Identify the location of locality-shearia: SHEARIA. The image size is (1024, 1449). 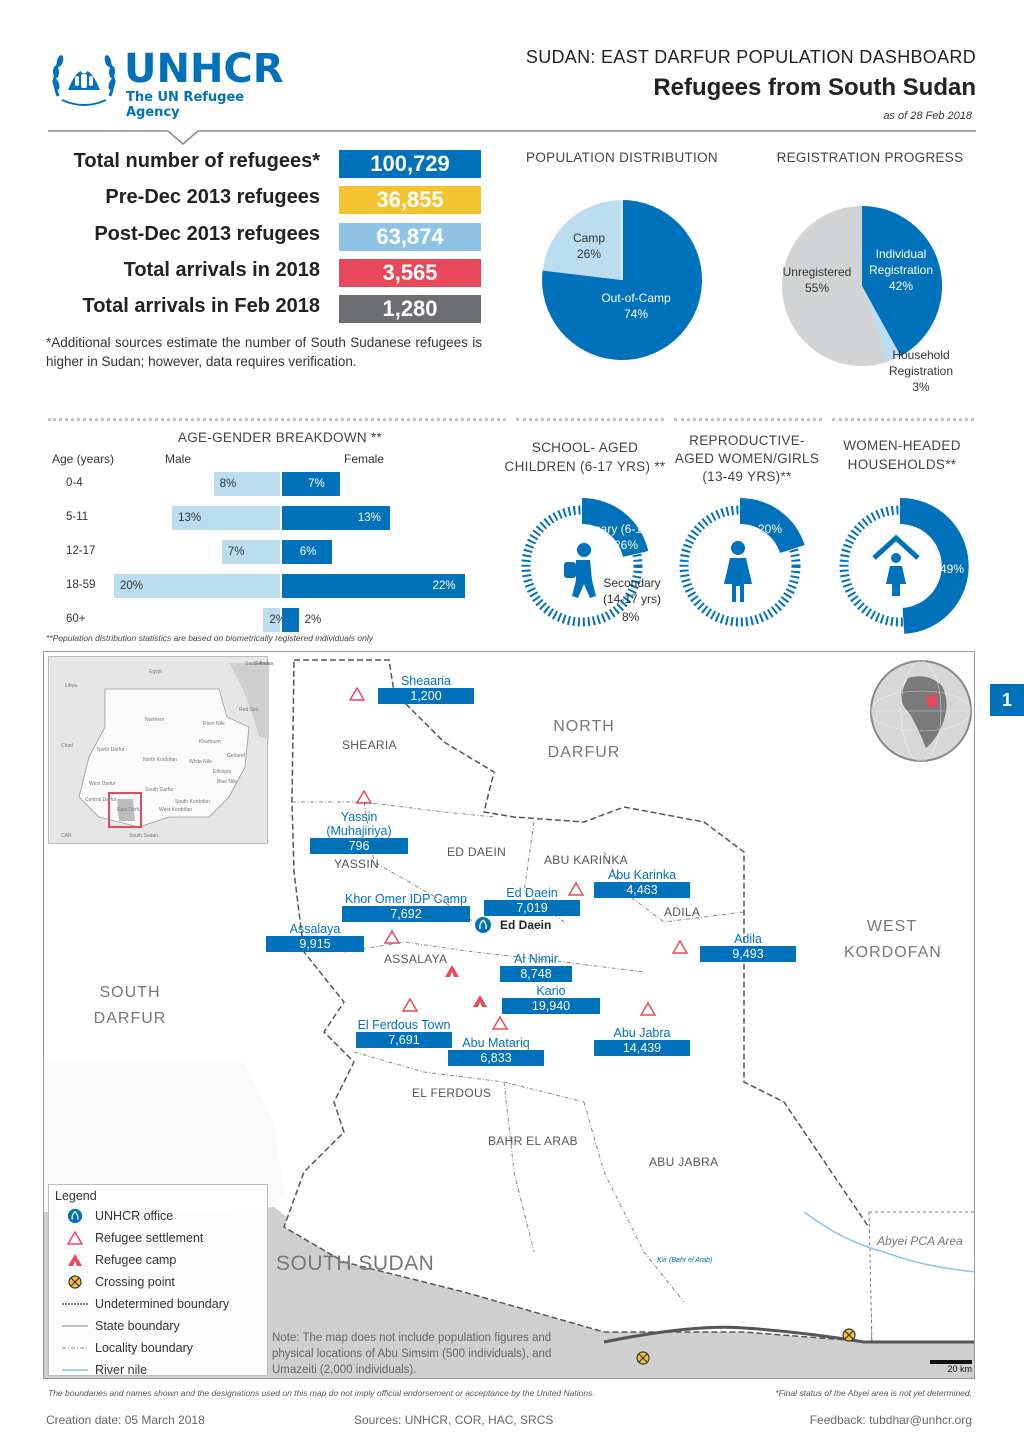
(369, 745).